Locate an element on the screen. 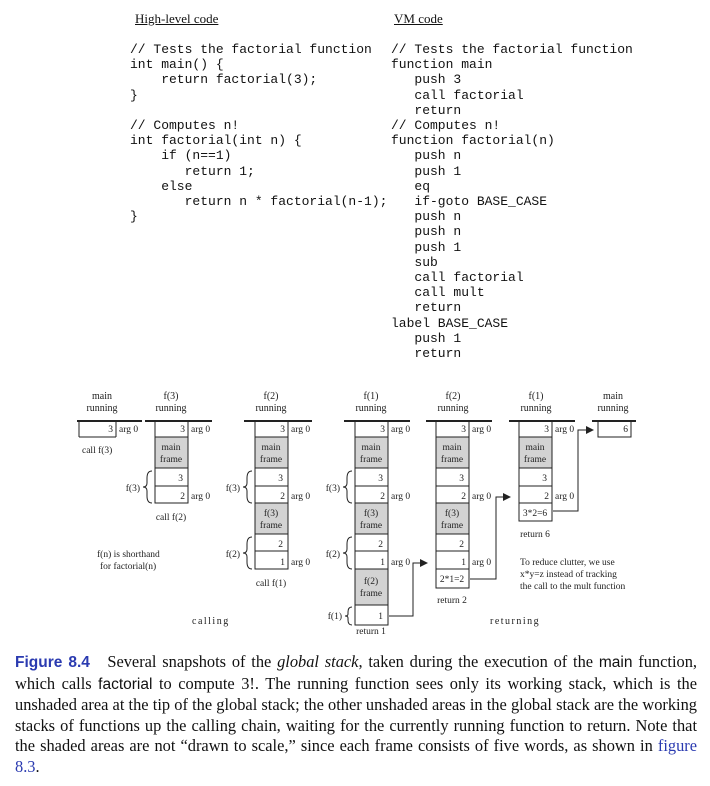 This screenshot has height=786, width=710. caption-text: , taken during the execution of the is located at coordinates (478, 661).